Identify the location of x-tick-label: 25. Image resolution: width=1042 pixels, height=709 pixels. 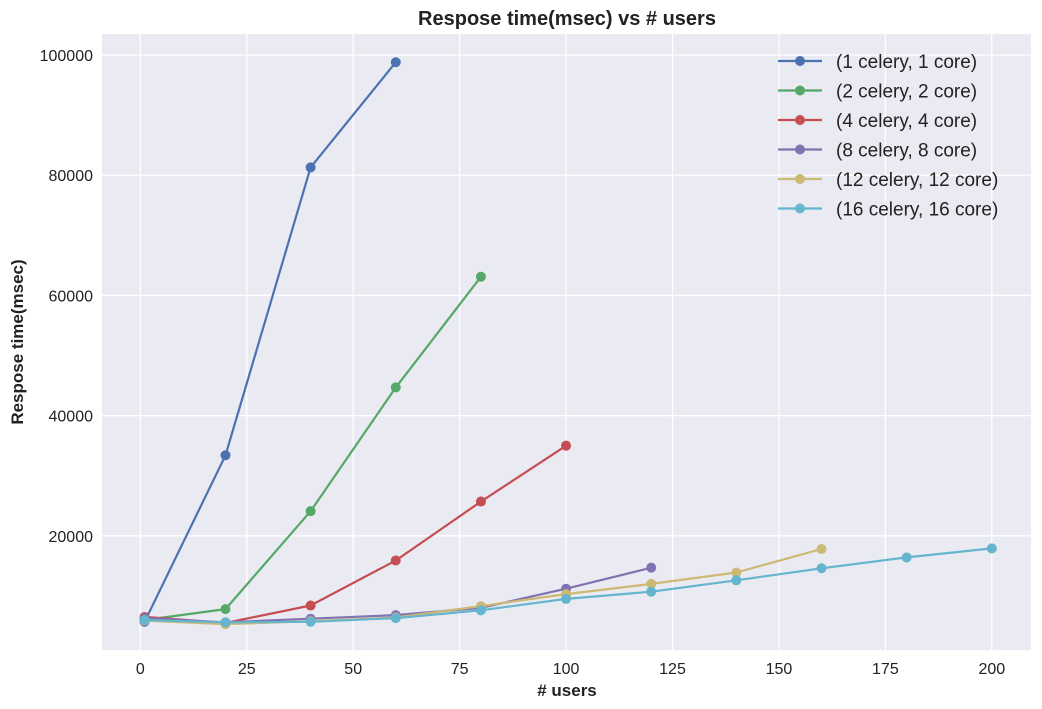
(247, 669).